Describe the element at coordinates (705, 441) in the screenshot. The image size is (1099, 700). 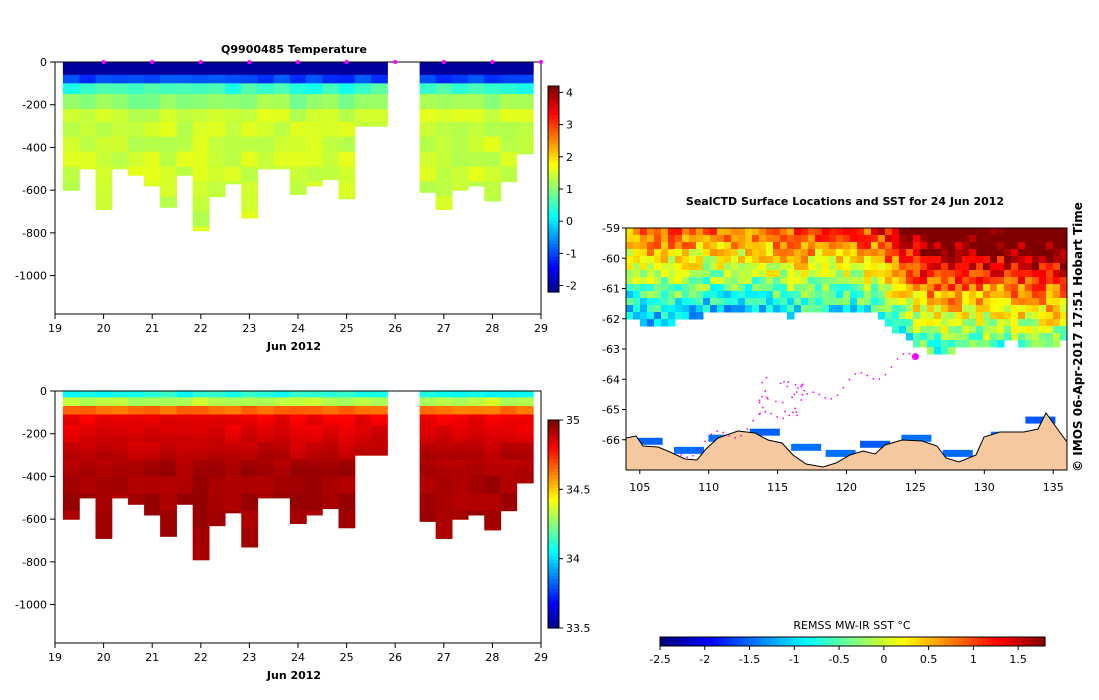
I see `track-point` at that location.